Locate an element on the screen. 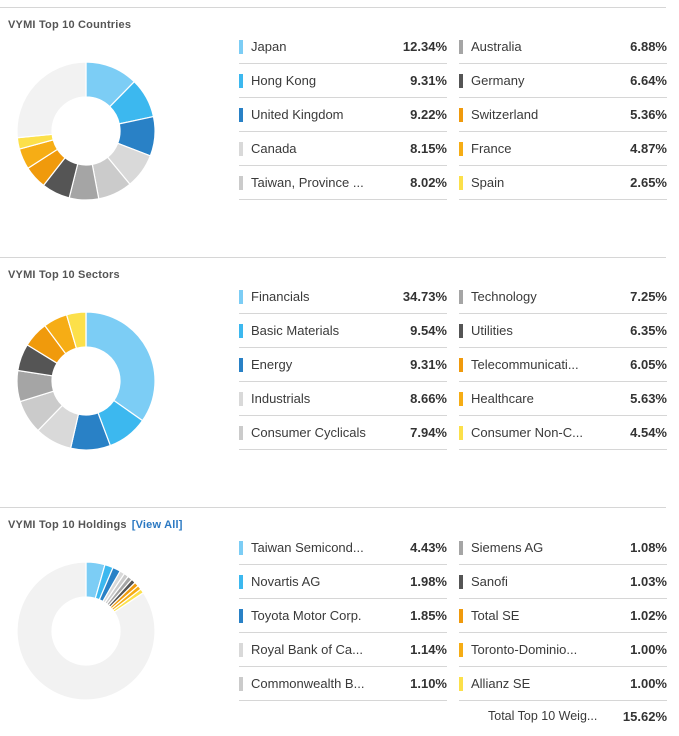  legend-label: Hong Kong is located at coordinates (284, 80).